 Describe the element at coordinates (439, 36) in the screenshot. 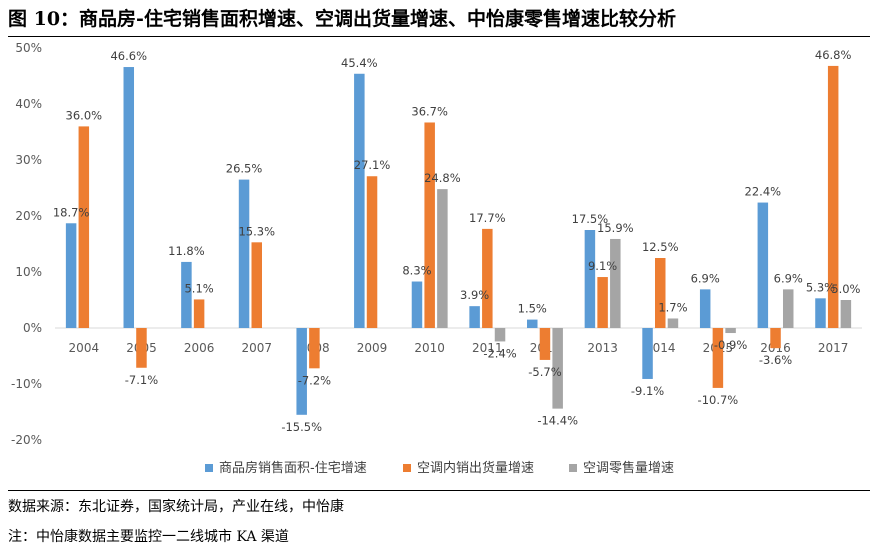

I see `title-rule` at that location.